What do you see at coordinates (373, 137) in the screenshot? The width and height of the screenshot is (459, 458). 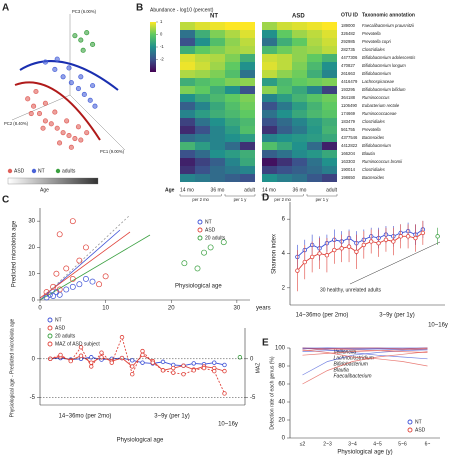 I see `taxon: Bacteroides` at bounding box center [373, 137].